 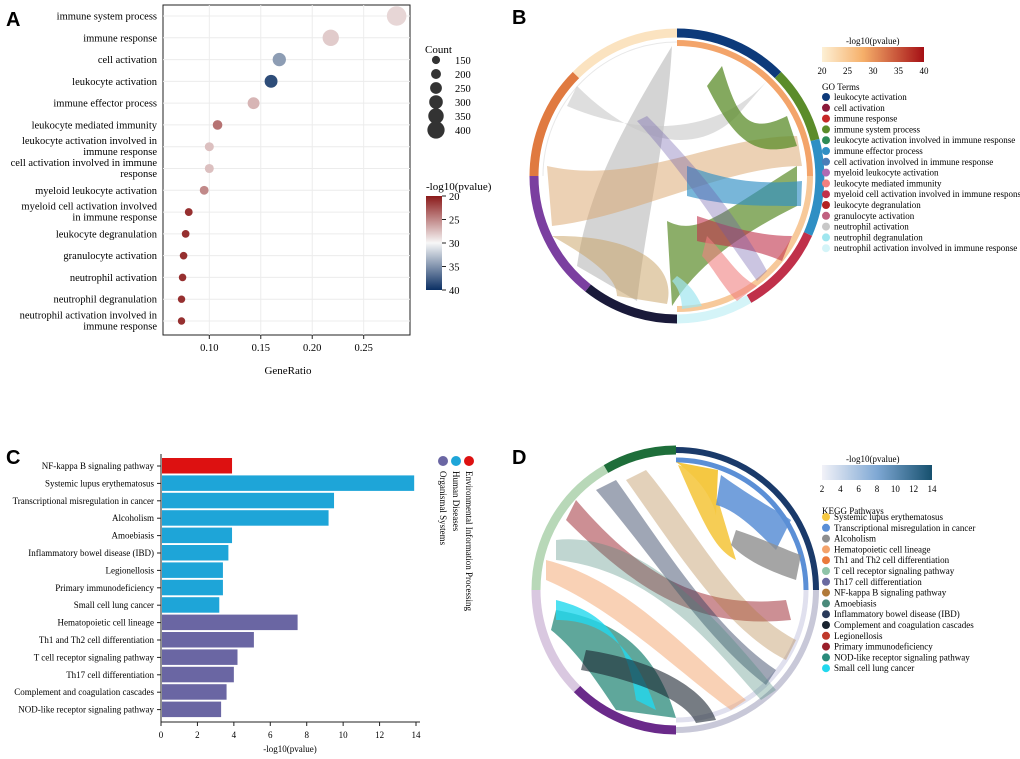 I want to click on ytick-label: NOD-like receptor signaling pathway, so click(x=86, y=710).